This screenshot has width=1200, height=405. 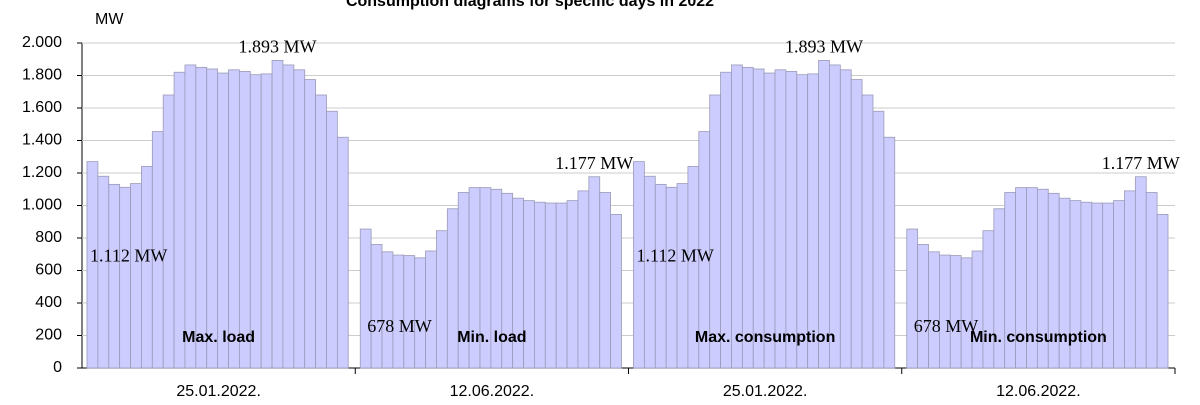 What do you see at coordinates (42, 172) in the screenshot?
I see `y-tick-label: 1.200` at bounding box center [42, 172].